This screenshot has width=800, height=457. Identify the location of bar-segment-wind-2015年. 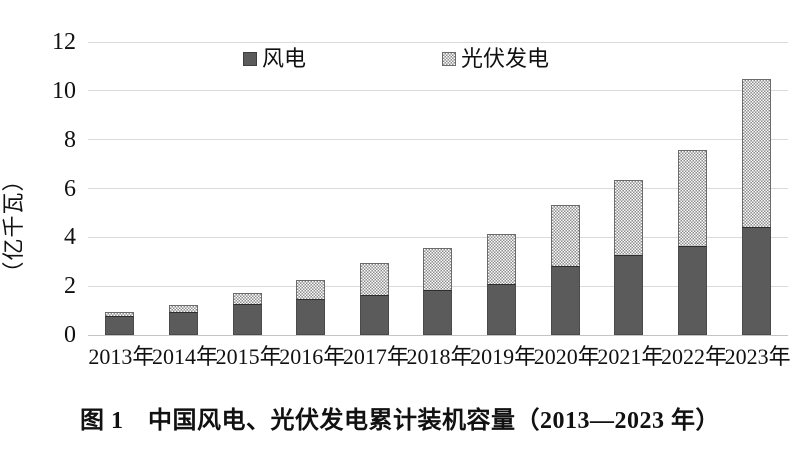
(247, 319).